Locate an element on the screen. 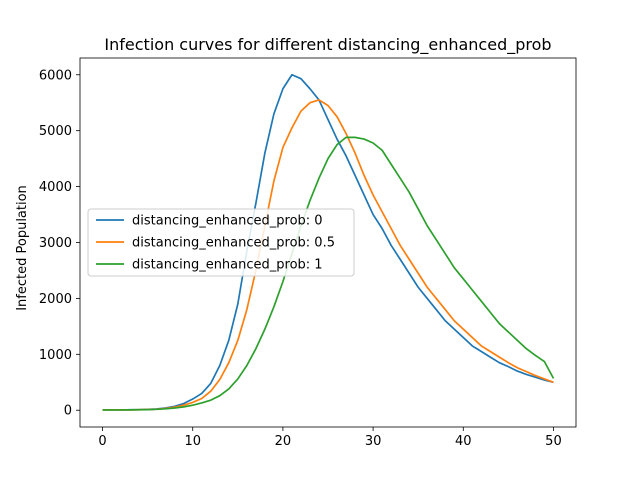 The height and width of the screenshot is (480, 640). x-tick-label: 50 is located at coordinates (553, 441).